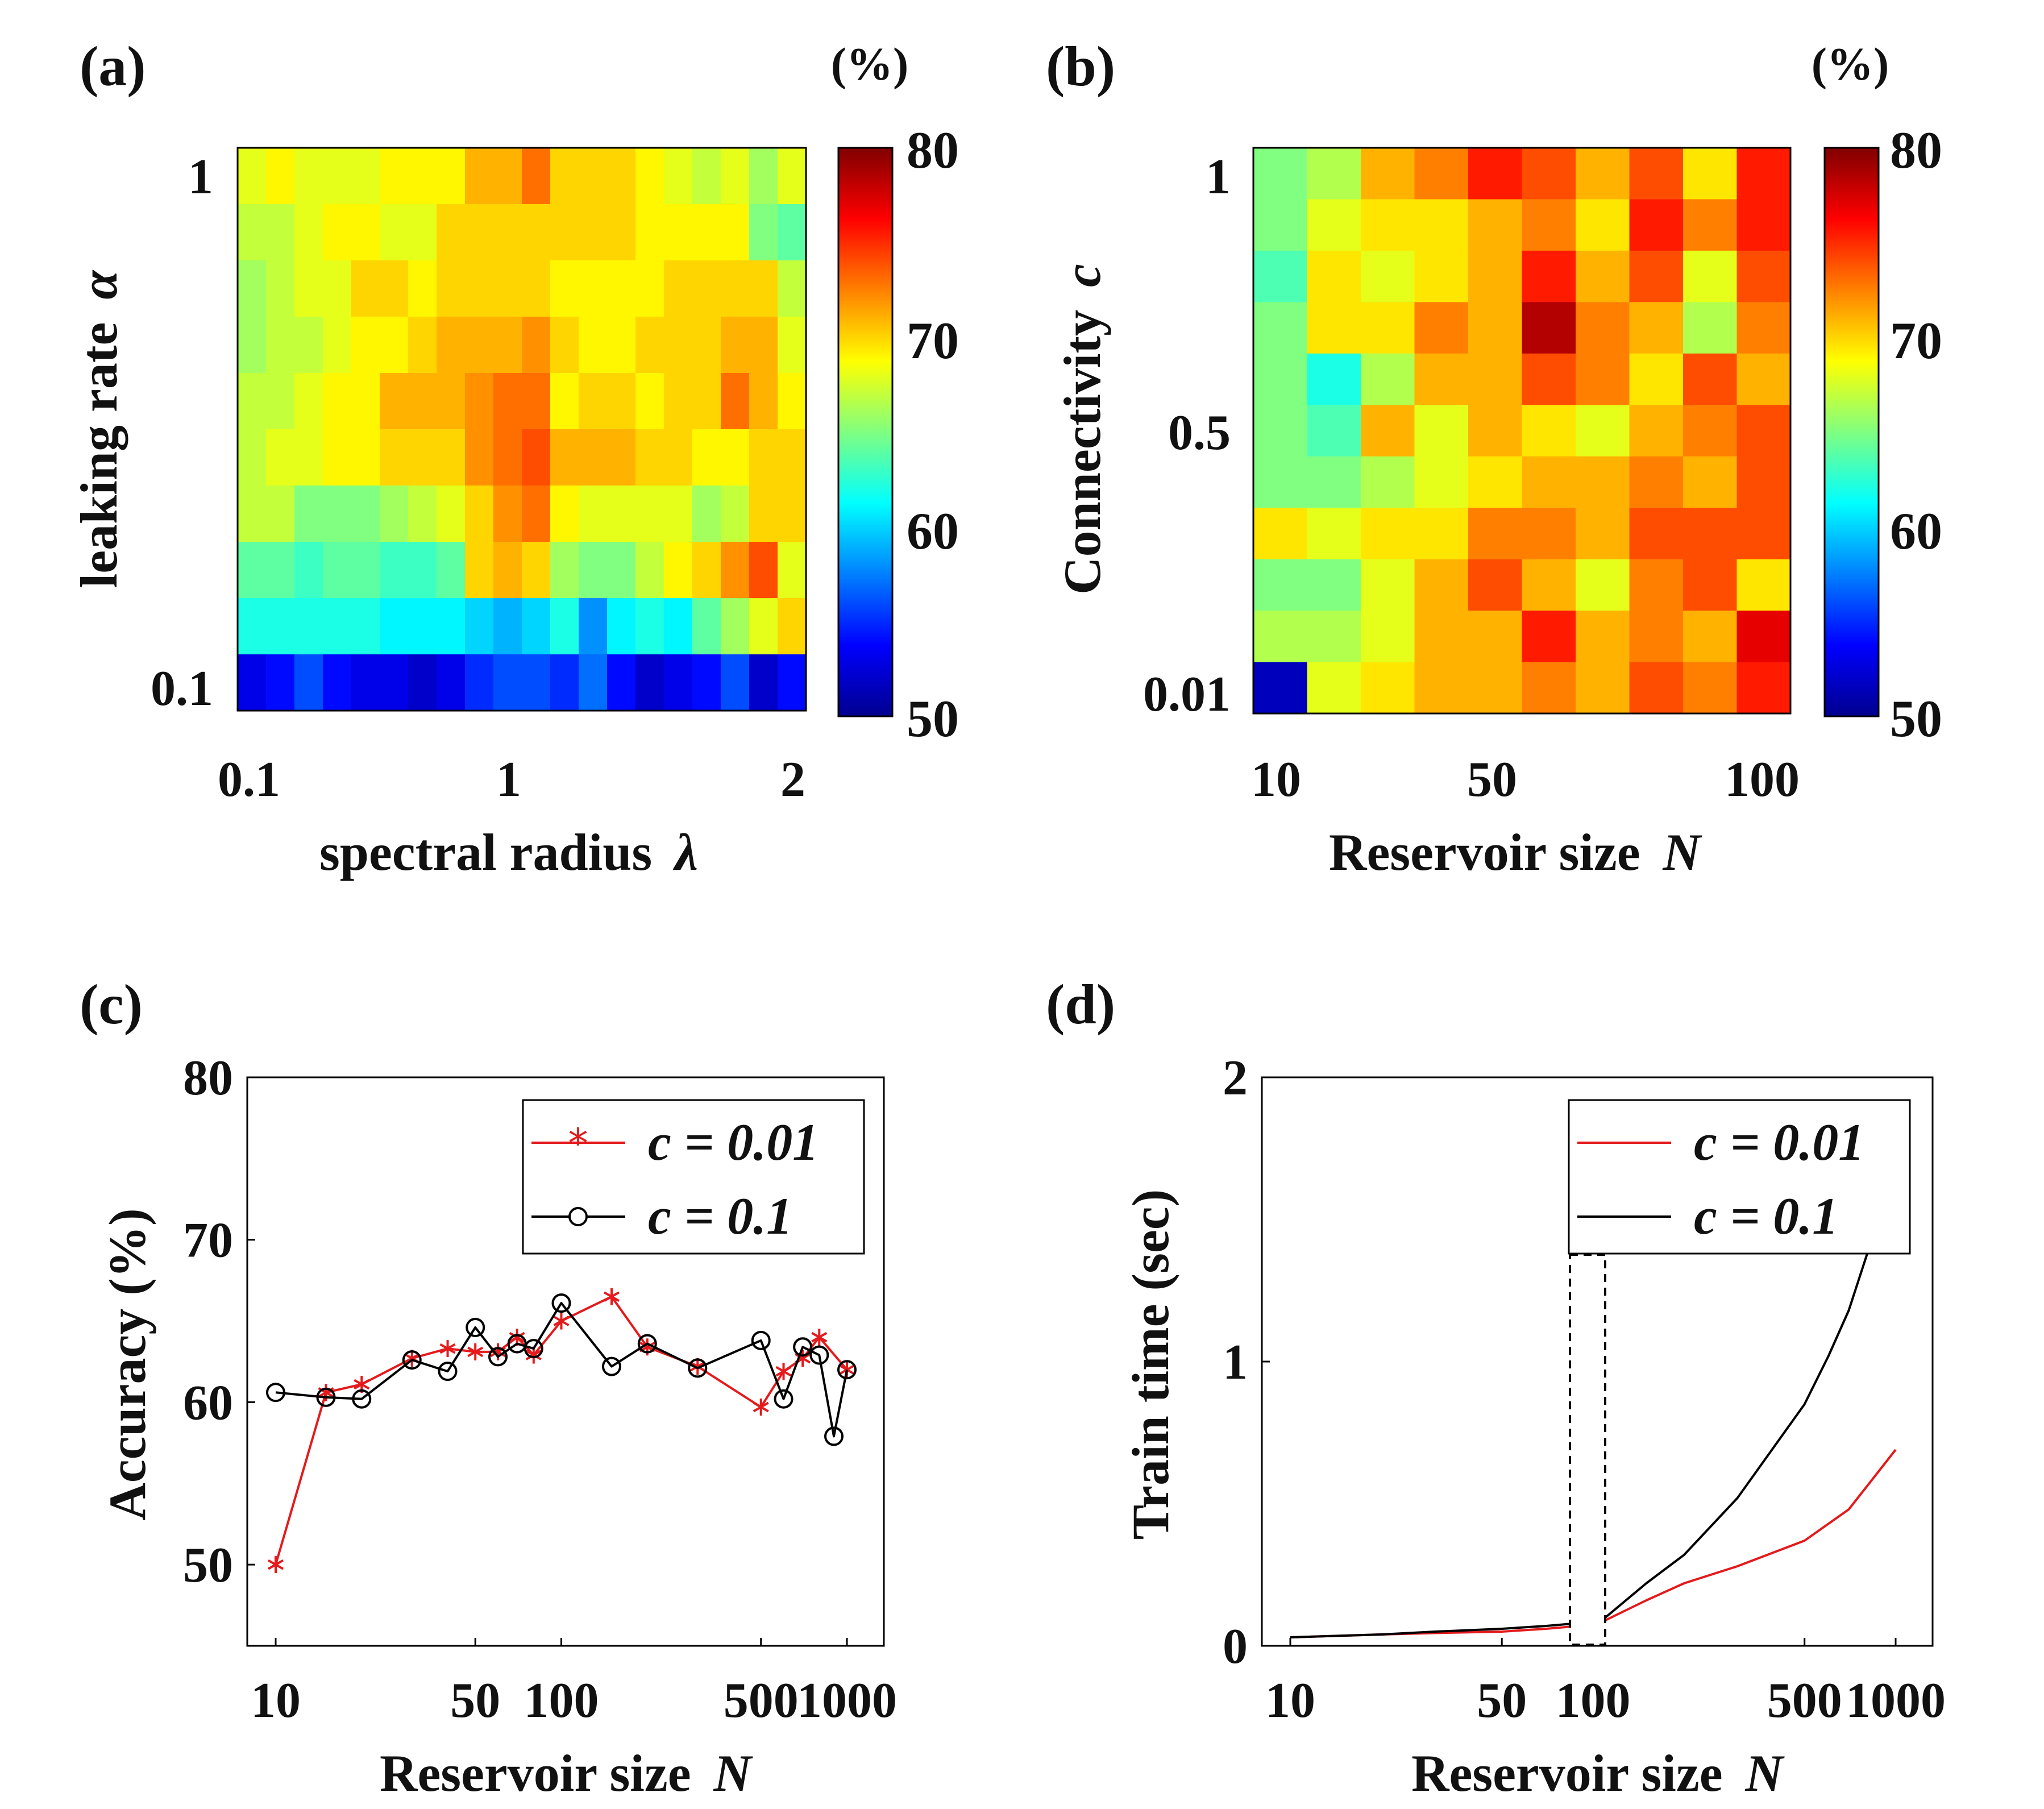 The height and width of the screenshot is (1809, 2044). I want to click on heatmap-a-cell-r3-c10, so click(536, 346).